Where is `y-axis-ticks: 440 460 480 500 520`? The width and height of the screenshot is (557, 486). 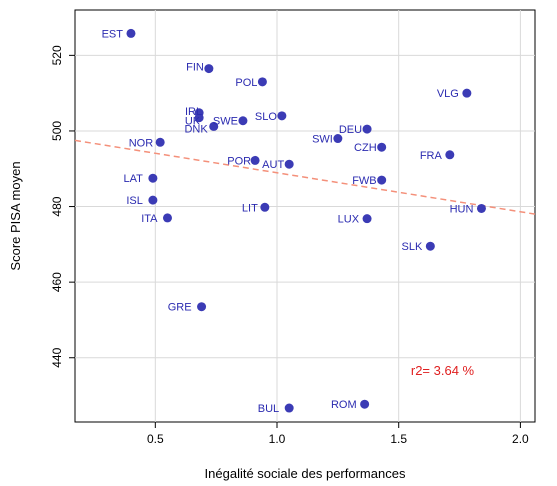
y-axis-ticks: 440 460 480 500 520 is located at coordinates (62, 206).